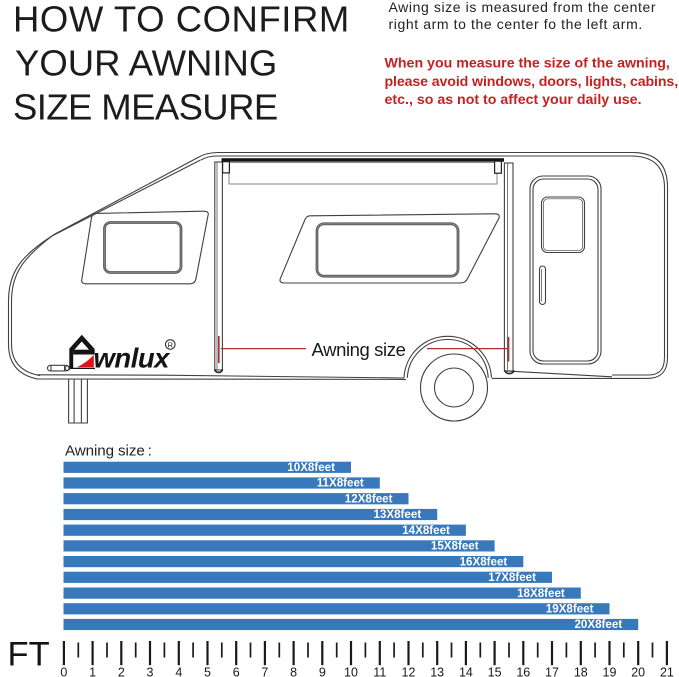 This screenshot has height=677, width=679. Describe the element at coordinates (171, 344) in the screenshot. I see `svg-text: R` at that location.